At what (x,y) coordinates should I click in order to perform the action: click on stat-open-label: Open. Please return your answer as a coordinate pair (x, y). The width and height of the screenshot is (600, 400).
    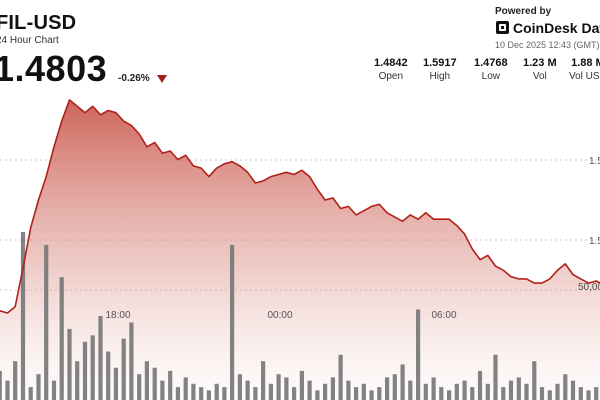
    Looking at the image, I should click on (391, 76).